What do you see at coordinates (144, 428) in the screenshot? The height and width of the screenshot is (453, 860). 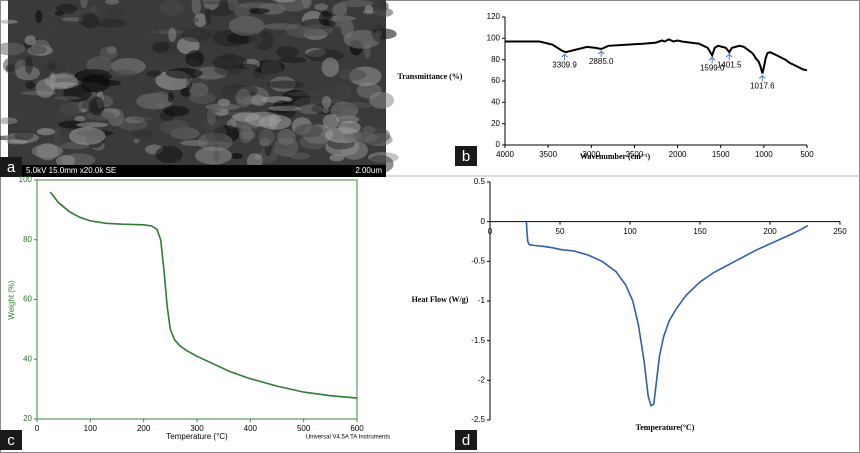 I see `x-tick-label: 200` at bounding box center [144, 428].